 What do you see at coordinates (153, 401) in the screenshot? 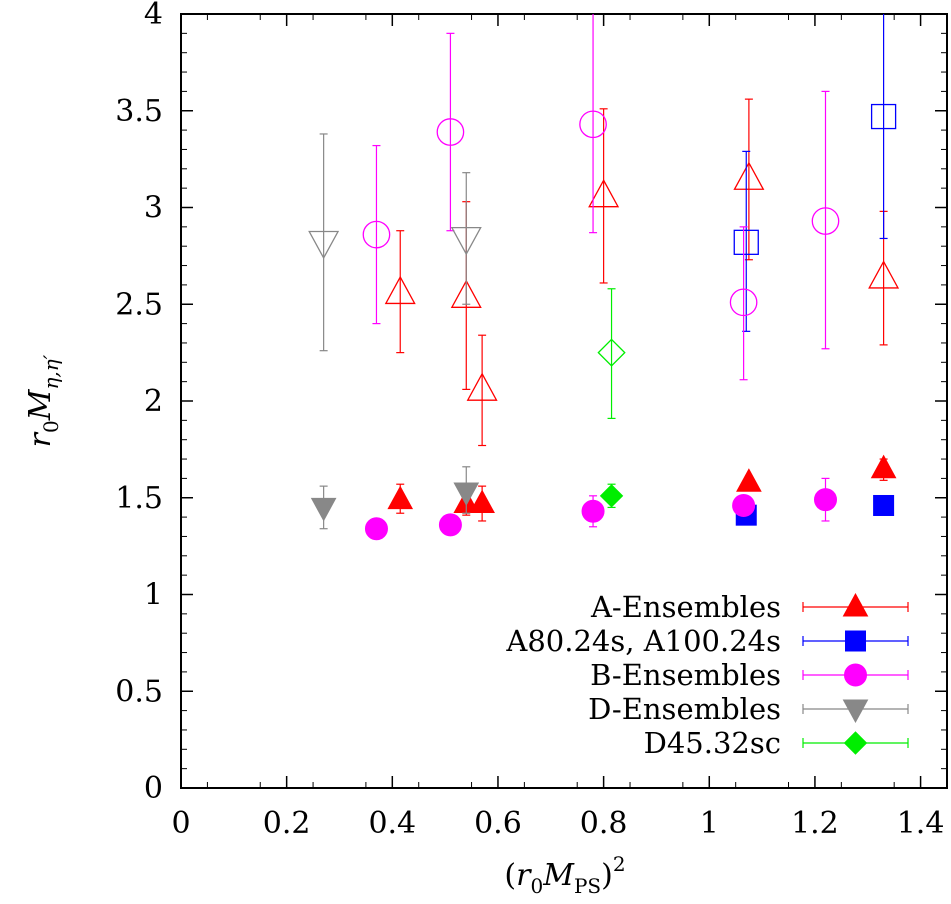
I see `y-tick-label: 2` at bounding box center [153, 401].